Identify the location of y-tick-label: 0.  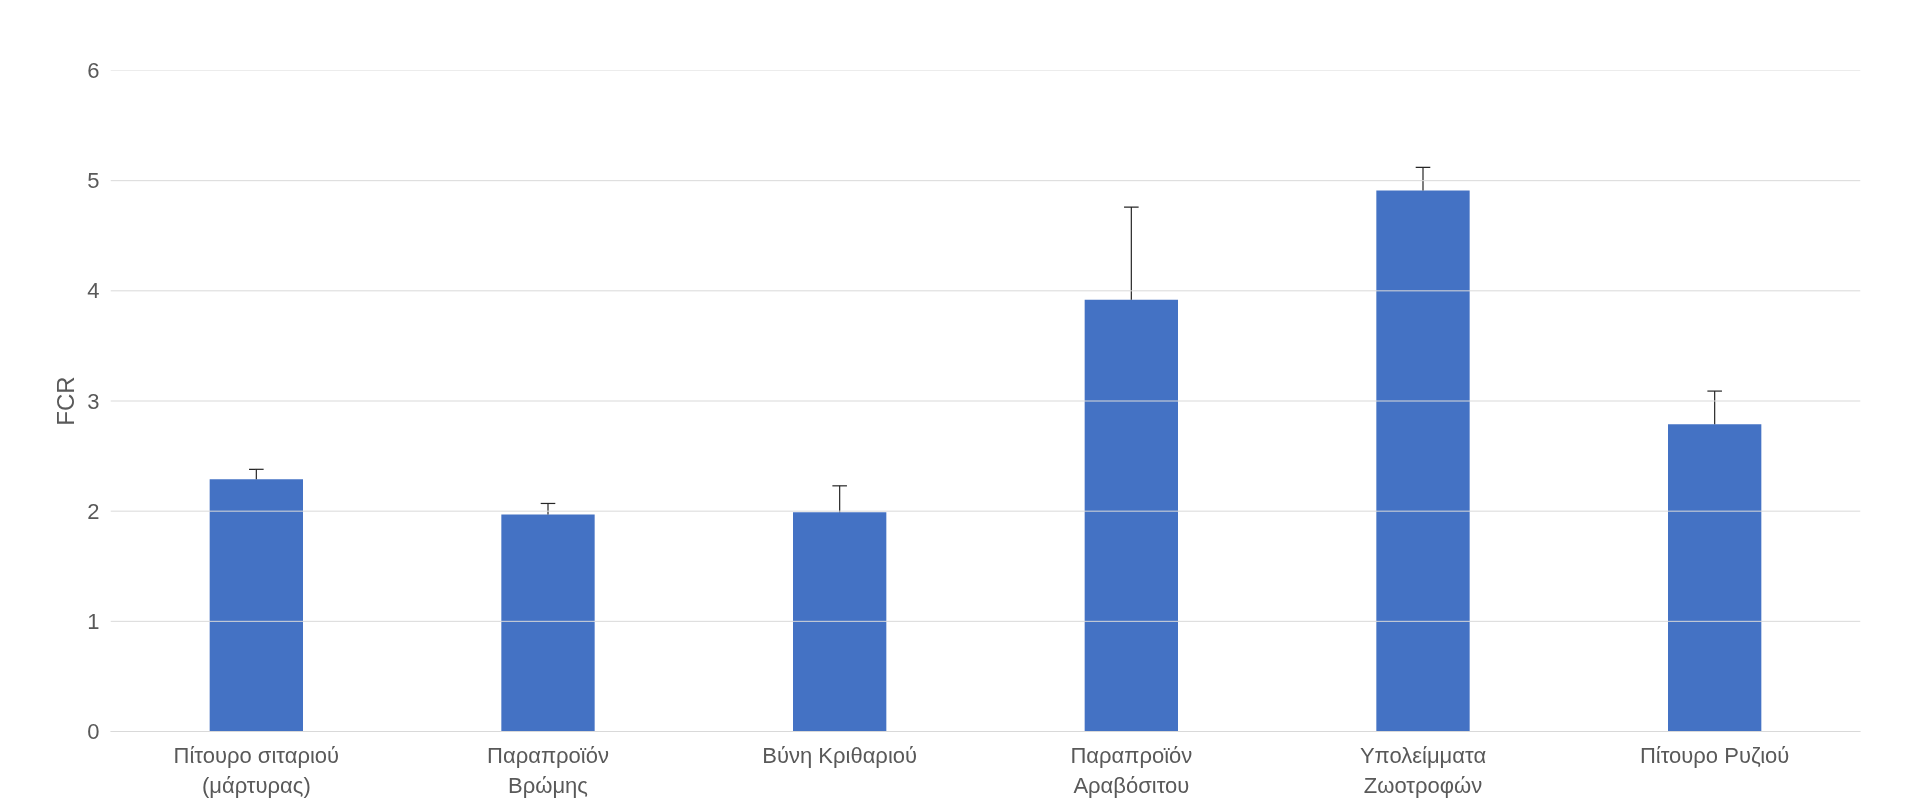
(93, 731).